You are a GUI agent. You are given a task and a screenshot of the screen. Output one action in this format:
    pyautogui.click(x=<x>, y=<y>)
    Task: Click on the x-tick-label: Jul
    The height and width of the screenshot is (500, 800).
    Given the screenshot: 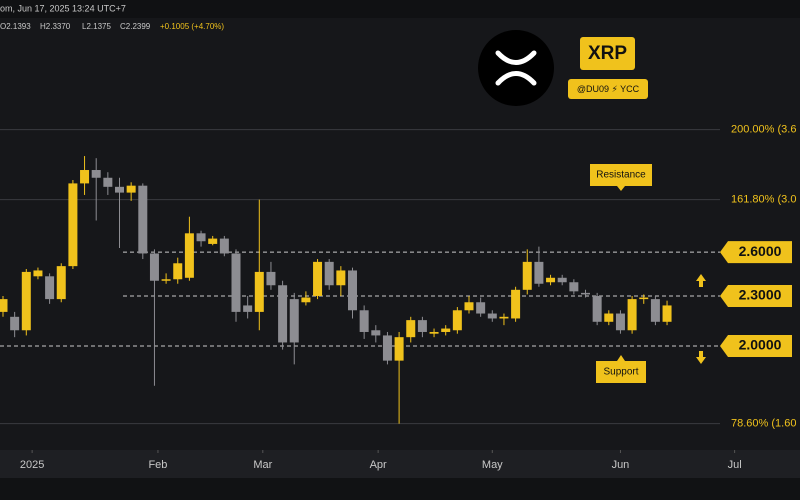 What is the action you would take?
    pyautogui.click(x=735, y=465)
    